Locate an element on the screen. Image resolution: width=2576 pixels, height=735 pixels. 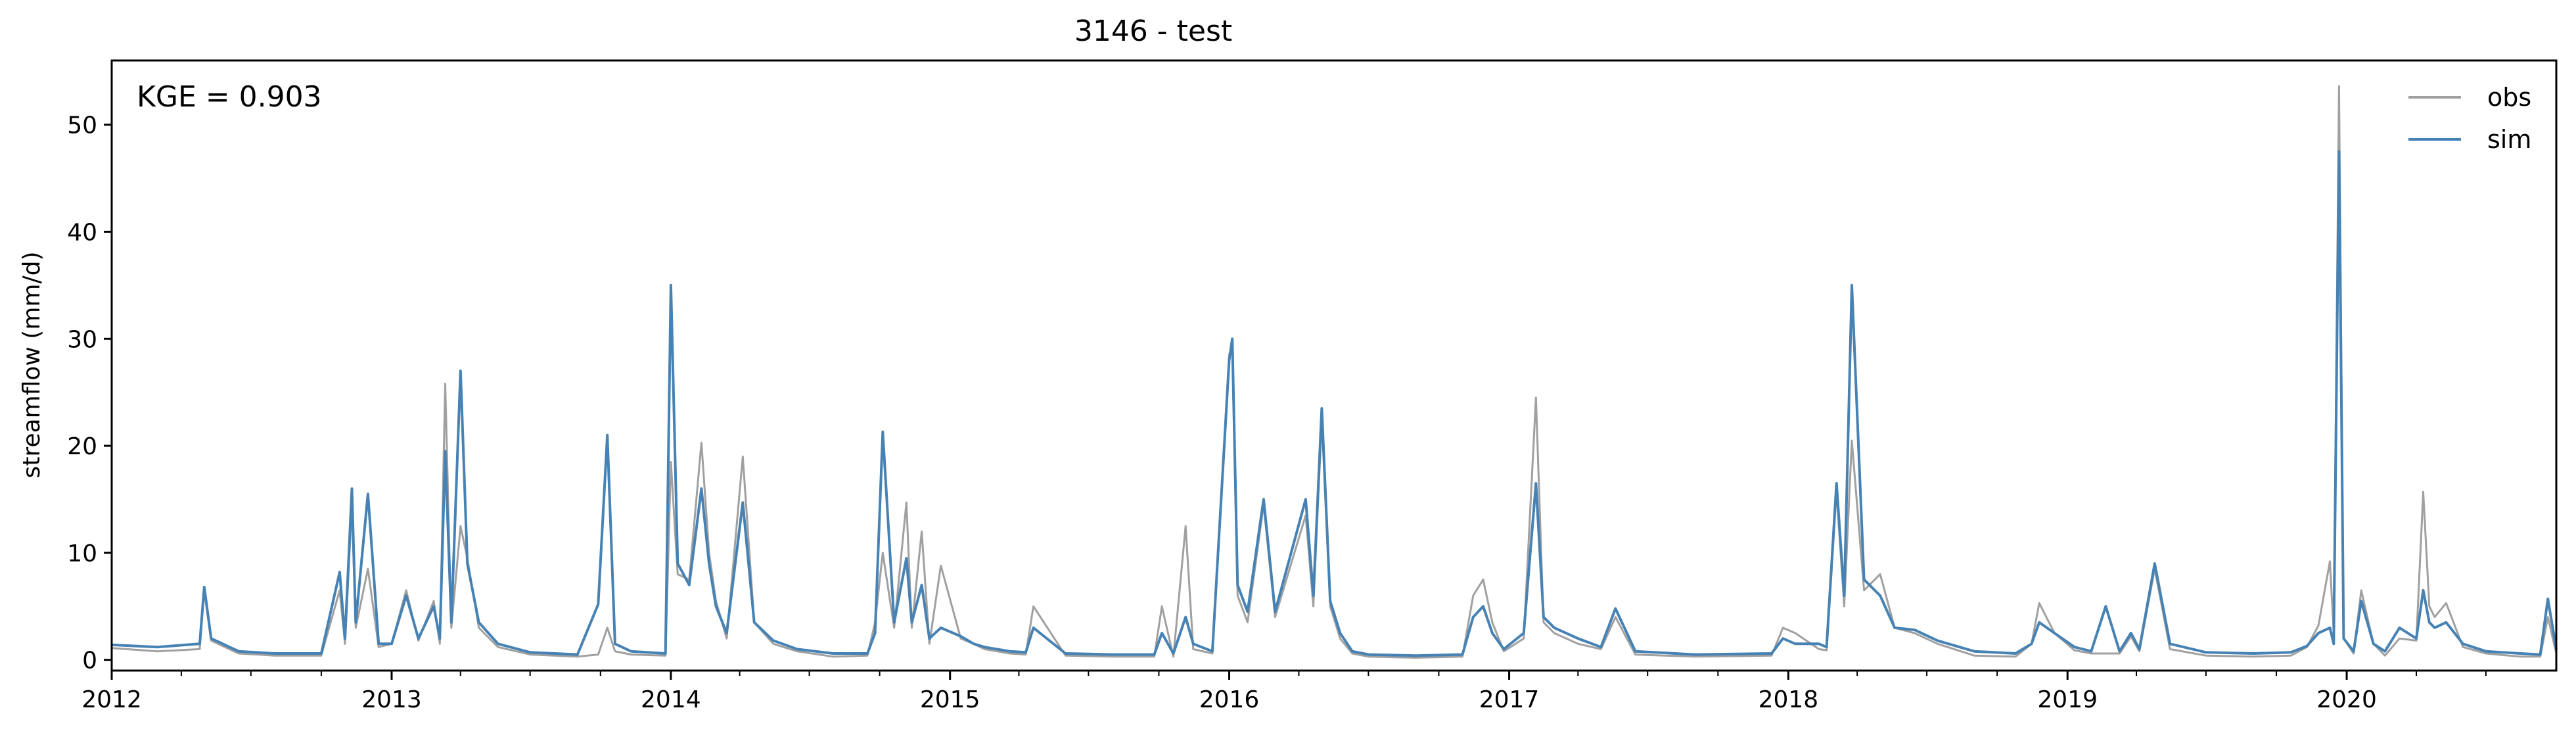
x-tick-label: 2012 is located at coordinates (112, 700).